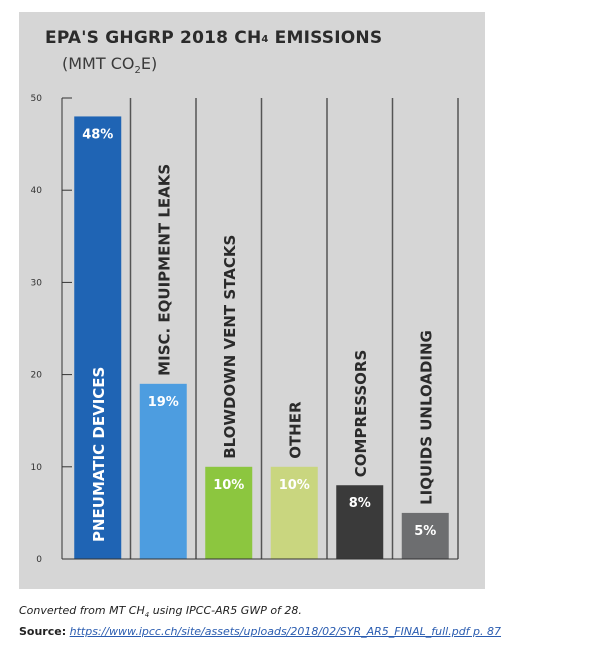 This screenshot has width=596, height=662. I want to click on y-tick-label: 30, so click(37, 283).